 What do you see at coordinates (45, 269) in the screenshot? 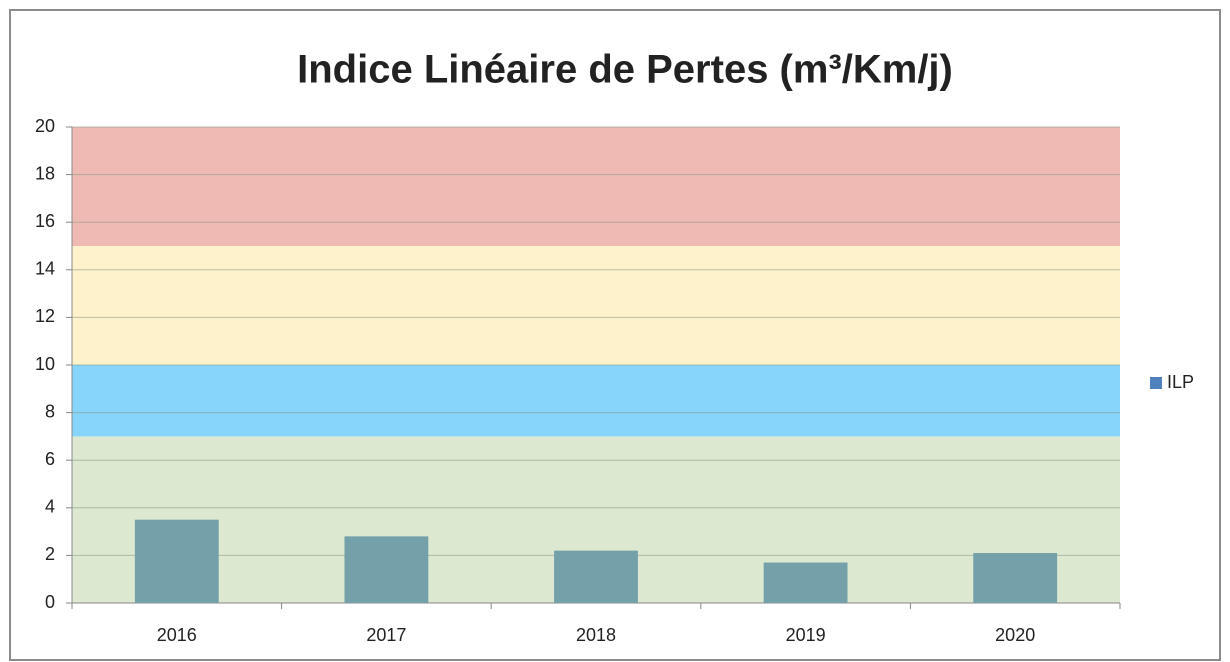
I see `y-tick-label: 14` at bounding box center [45, 269].